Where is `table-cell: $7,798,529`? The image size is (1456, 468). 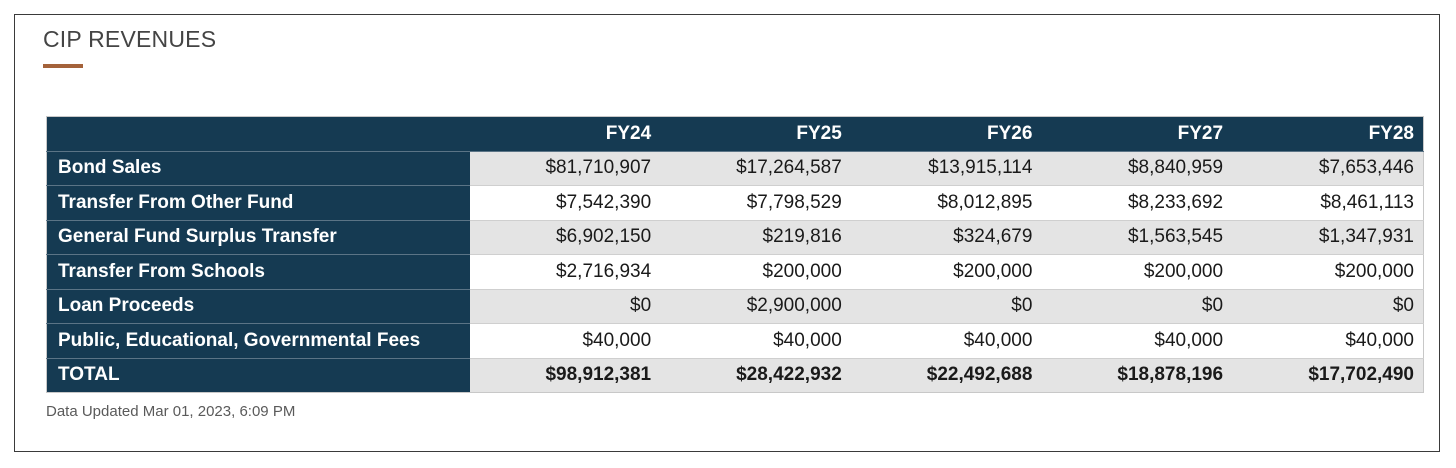
table-cell: $7,798,529 is located at coordinates (755, 203).